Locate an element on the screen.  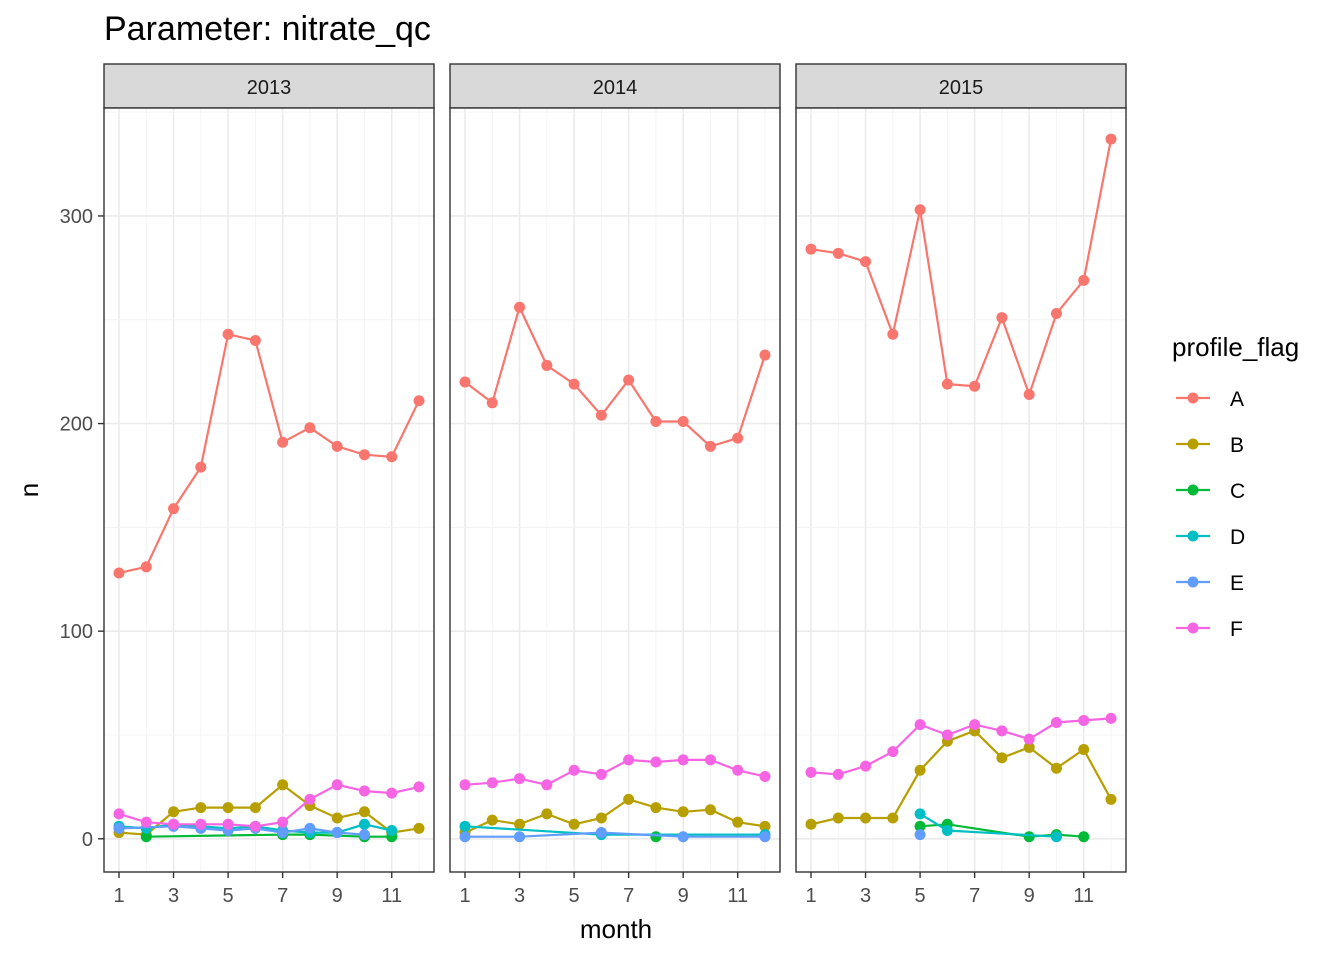
y-tick-label: 300 is located at coordinates (76, 217).